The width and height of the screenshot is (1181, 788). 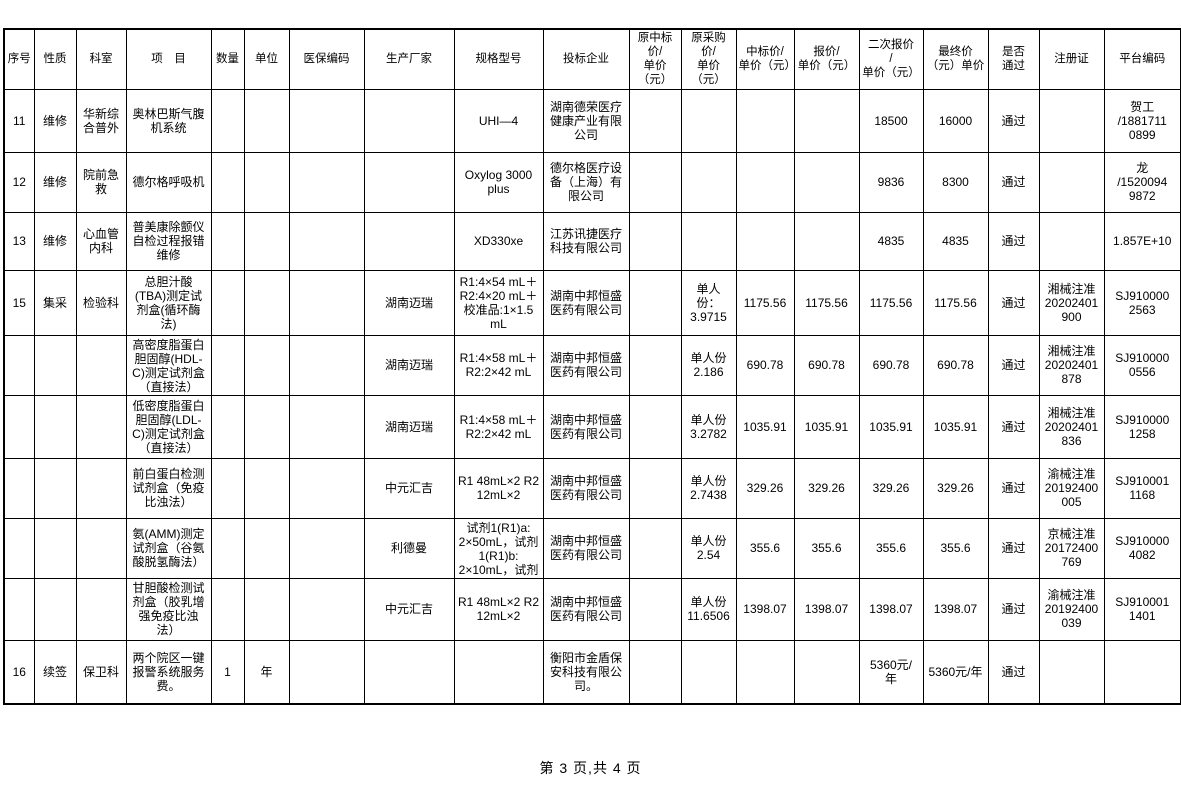 What do you see at coordinates (101, 59) in the screenshot?
I see `header-cell-2: 科室` at bounding box center [101, 59].